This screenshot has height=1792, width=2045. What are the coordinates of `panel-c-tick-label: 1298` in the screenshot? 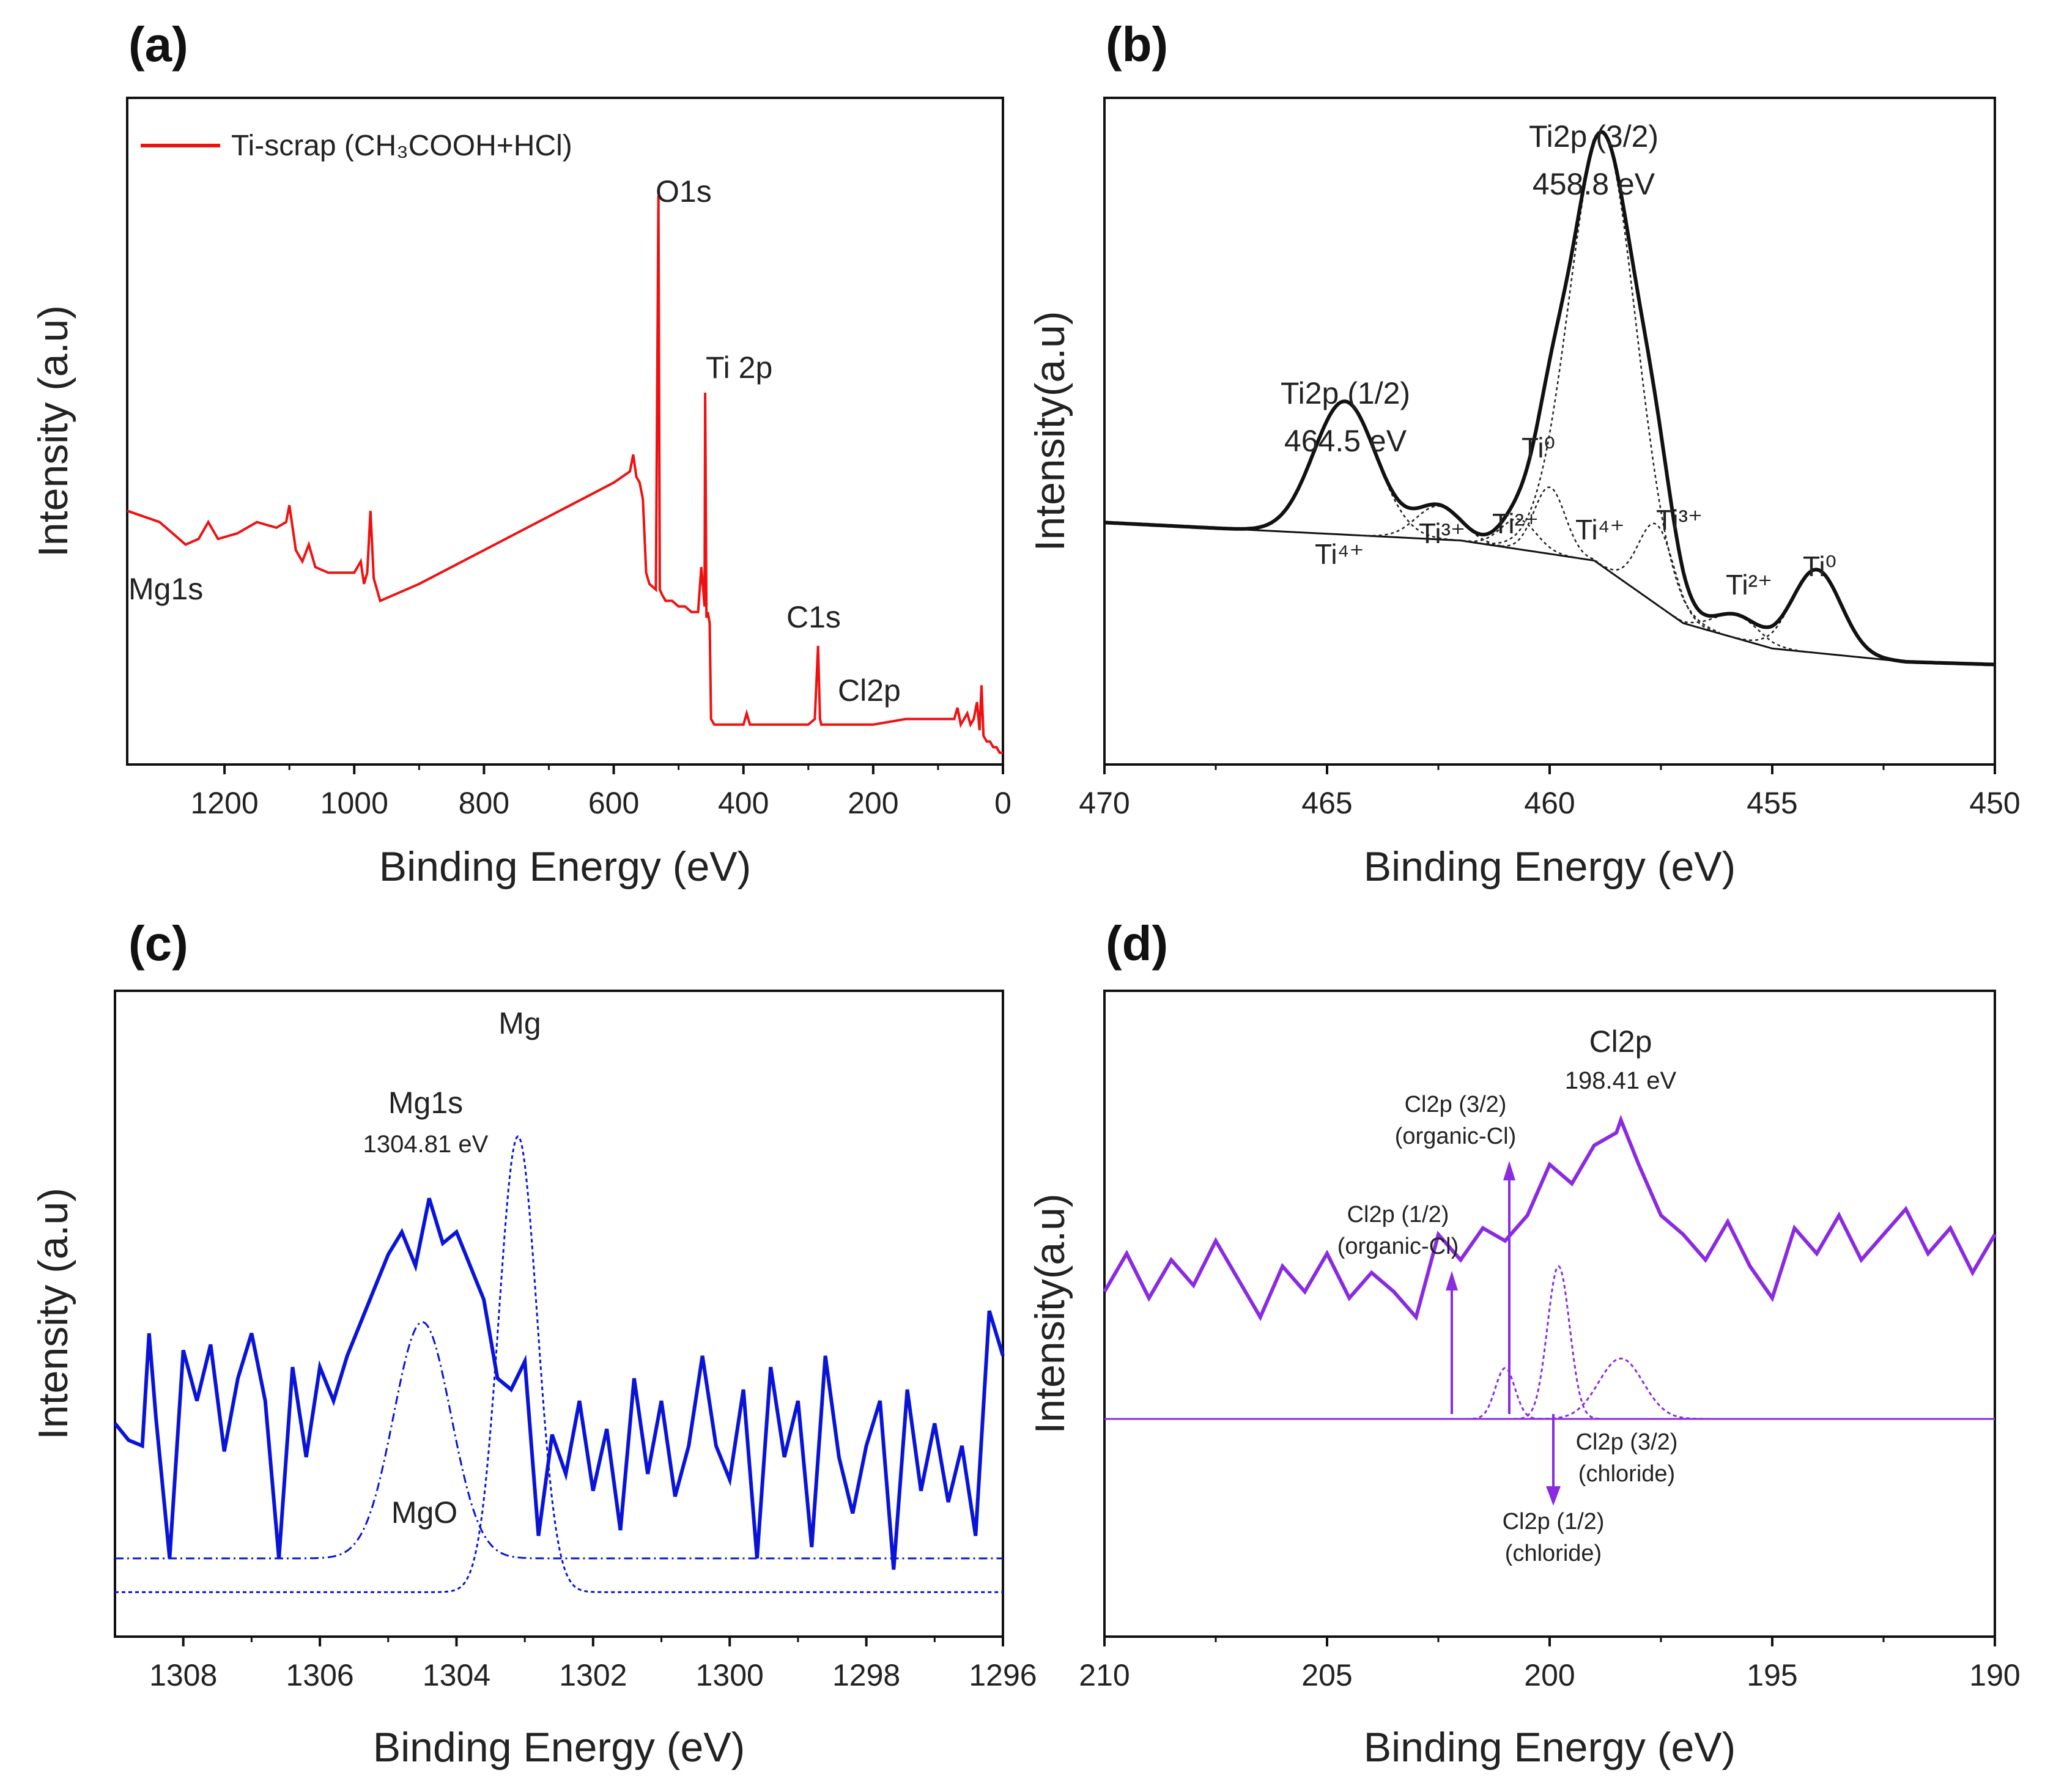 It's located at (866, 1675).